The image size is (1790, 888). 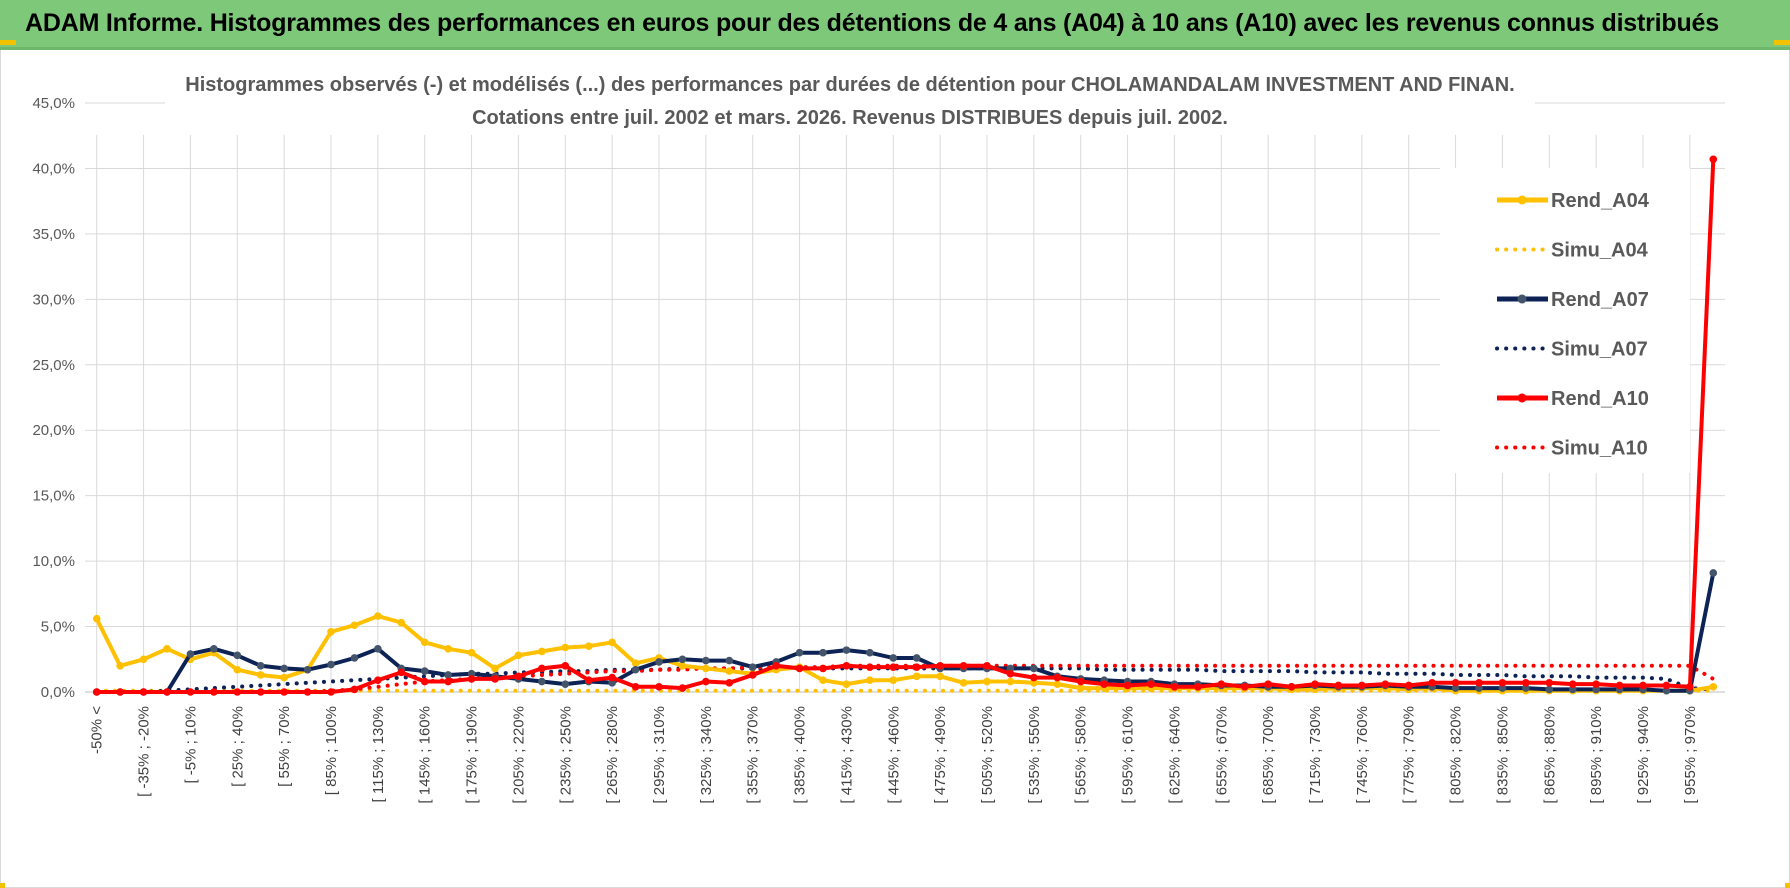 I want to click on x-tick-label: [ 115% ; 130%, so click(x=378, y=754).